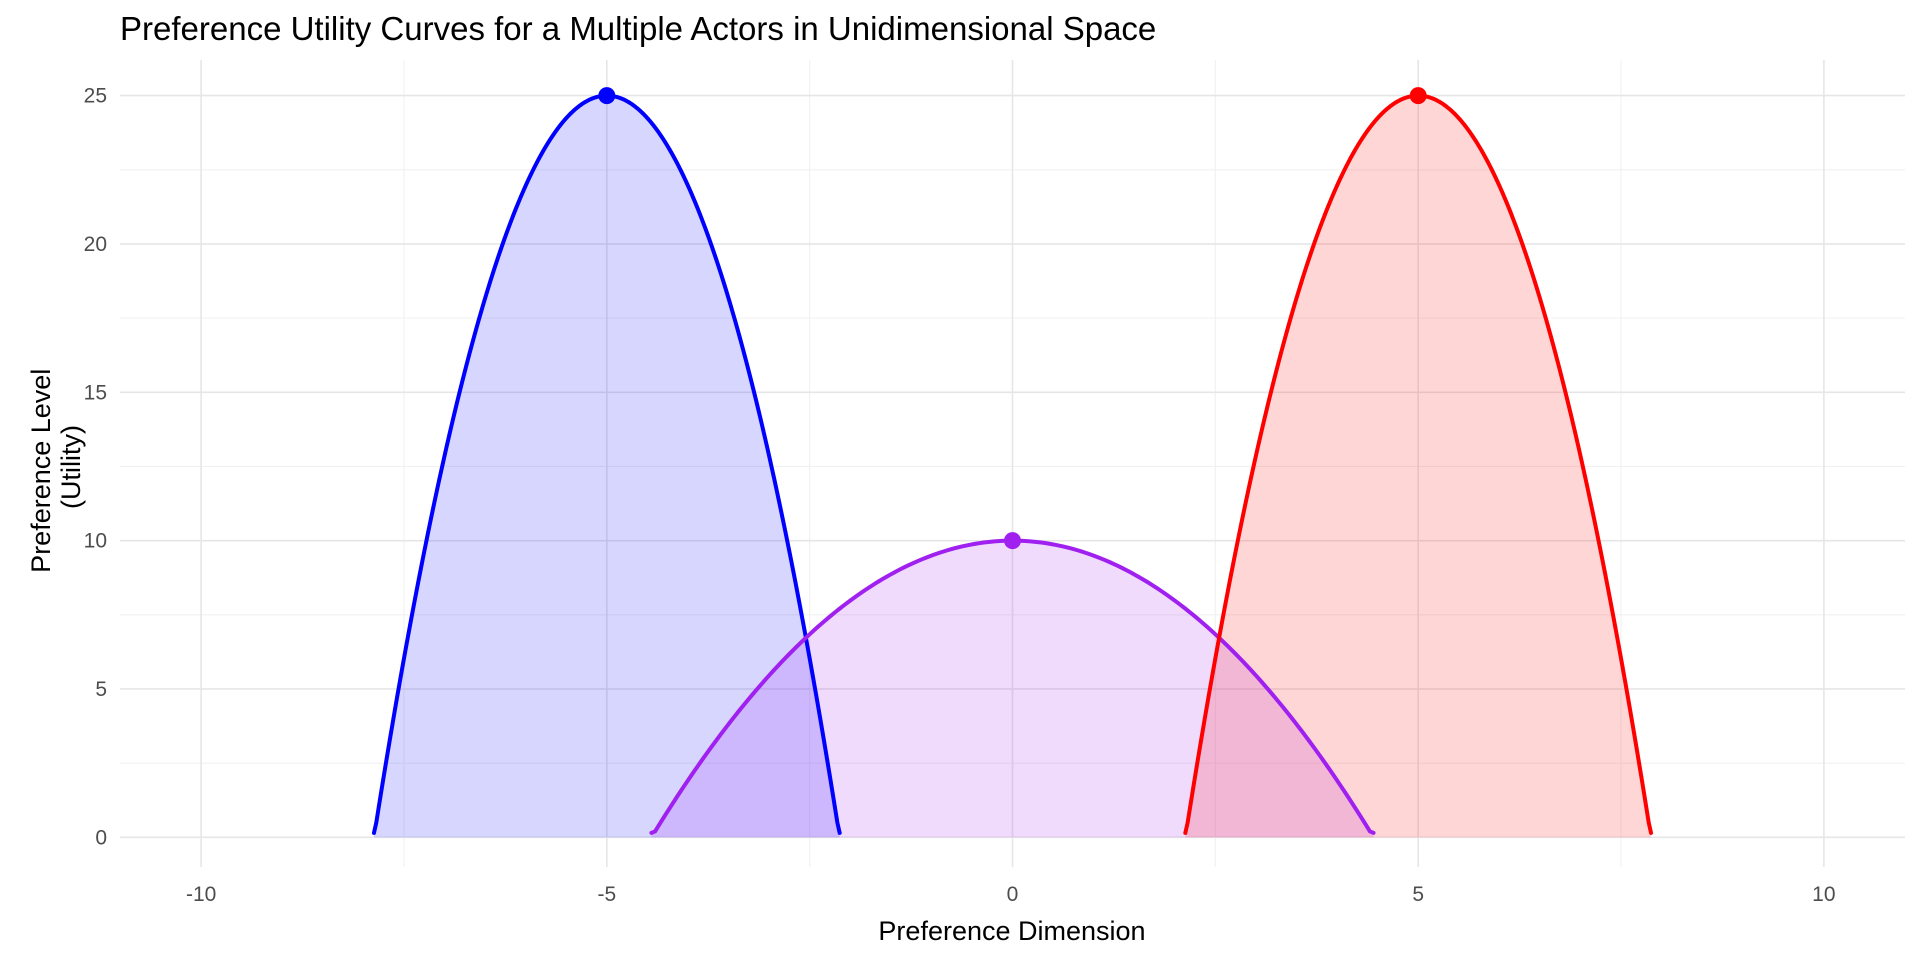 The image size is (1920, 960). Describe the element at coordinates (201, 894) in the screenshot. I see `x-tick-label: -10` at that location.